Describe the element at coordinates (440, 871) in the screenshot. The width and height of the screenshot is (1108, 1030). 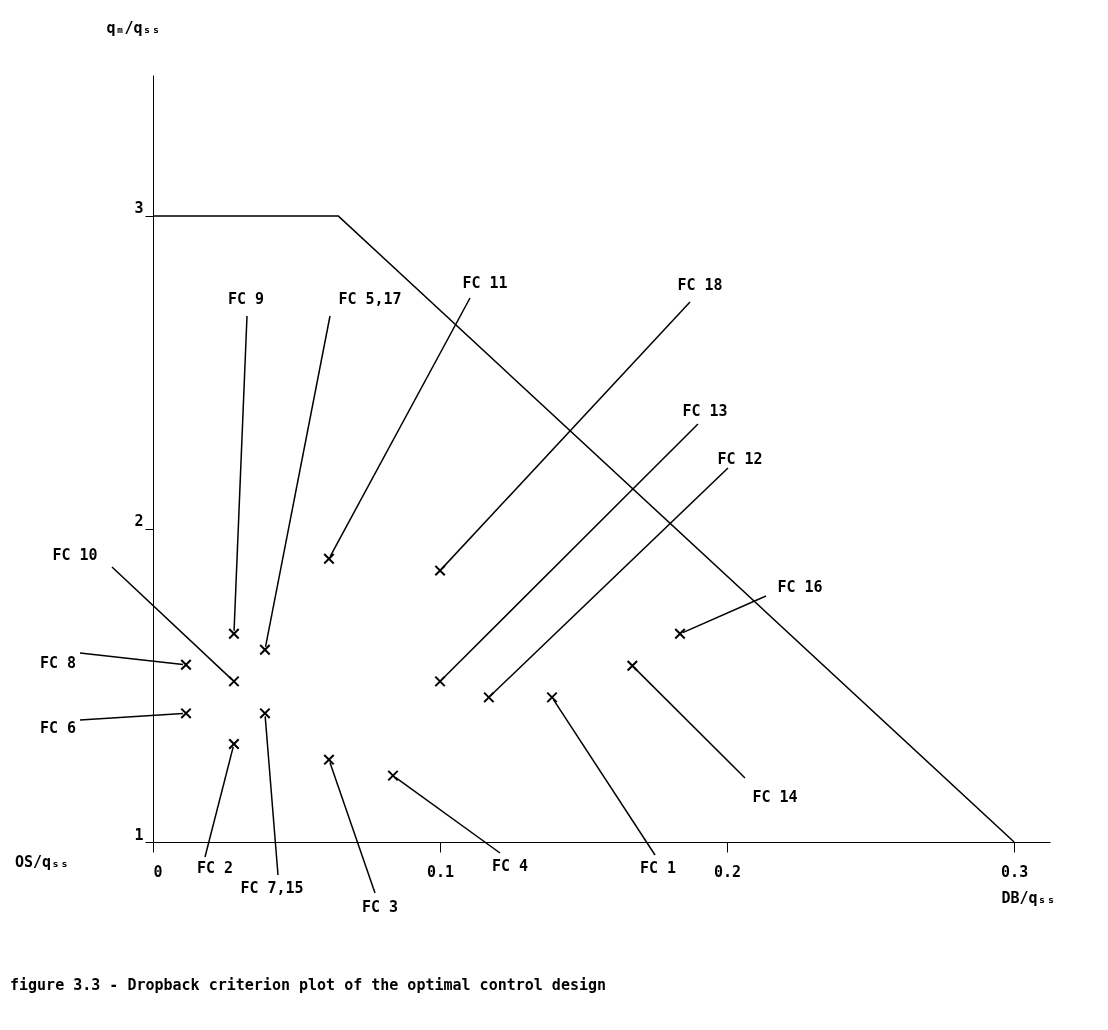
I see `x-tick-label: 0.1` at that location.